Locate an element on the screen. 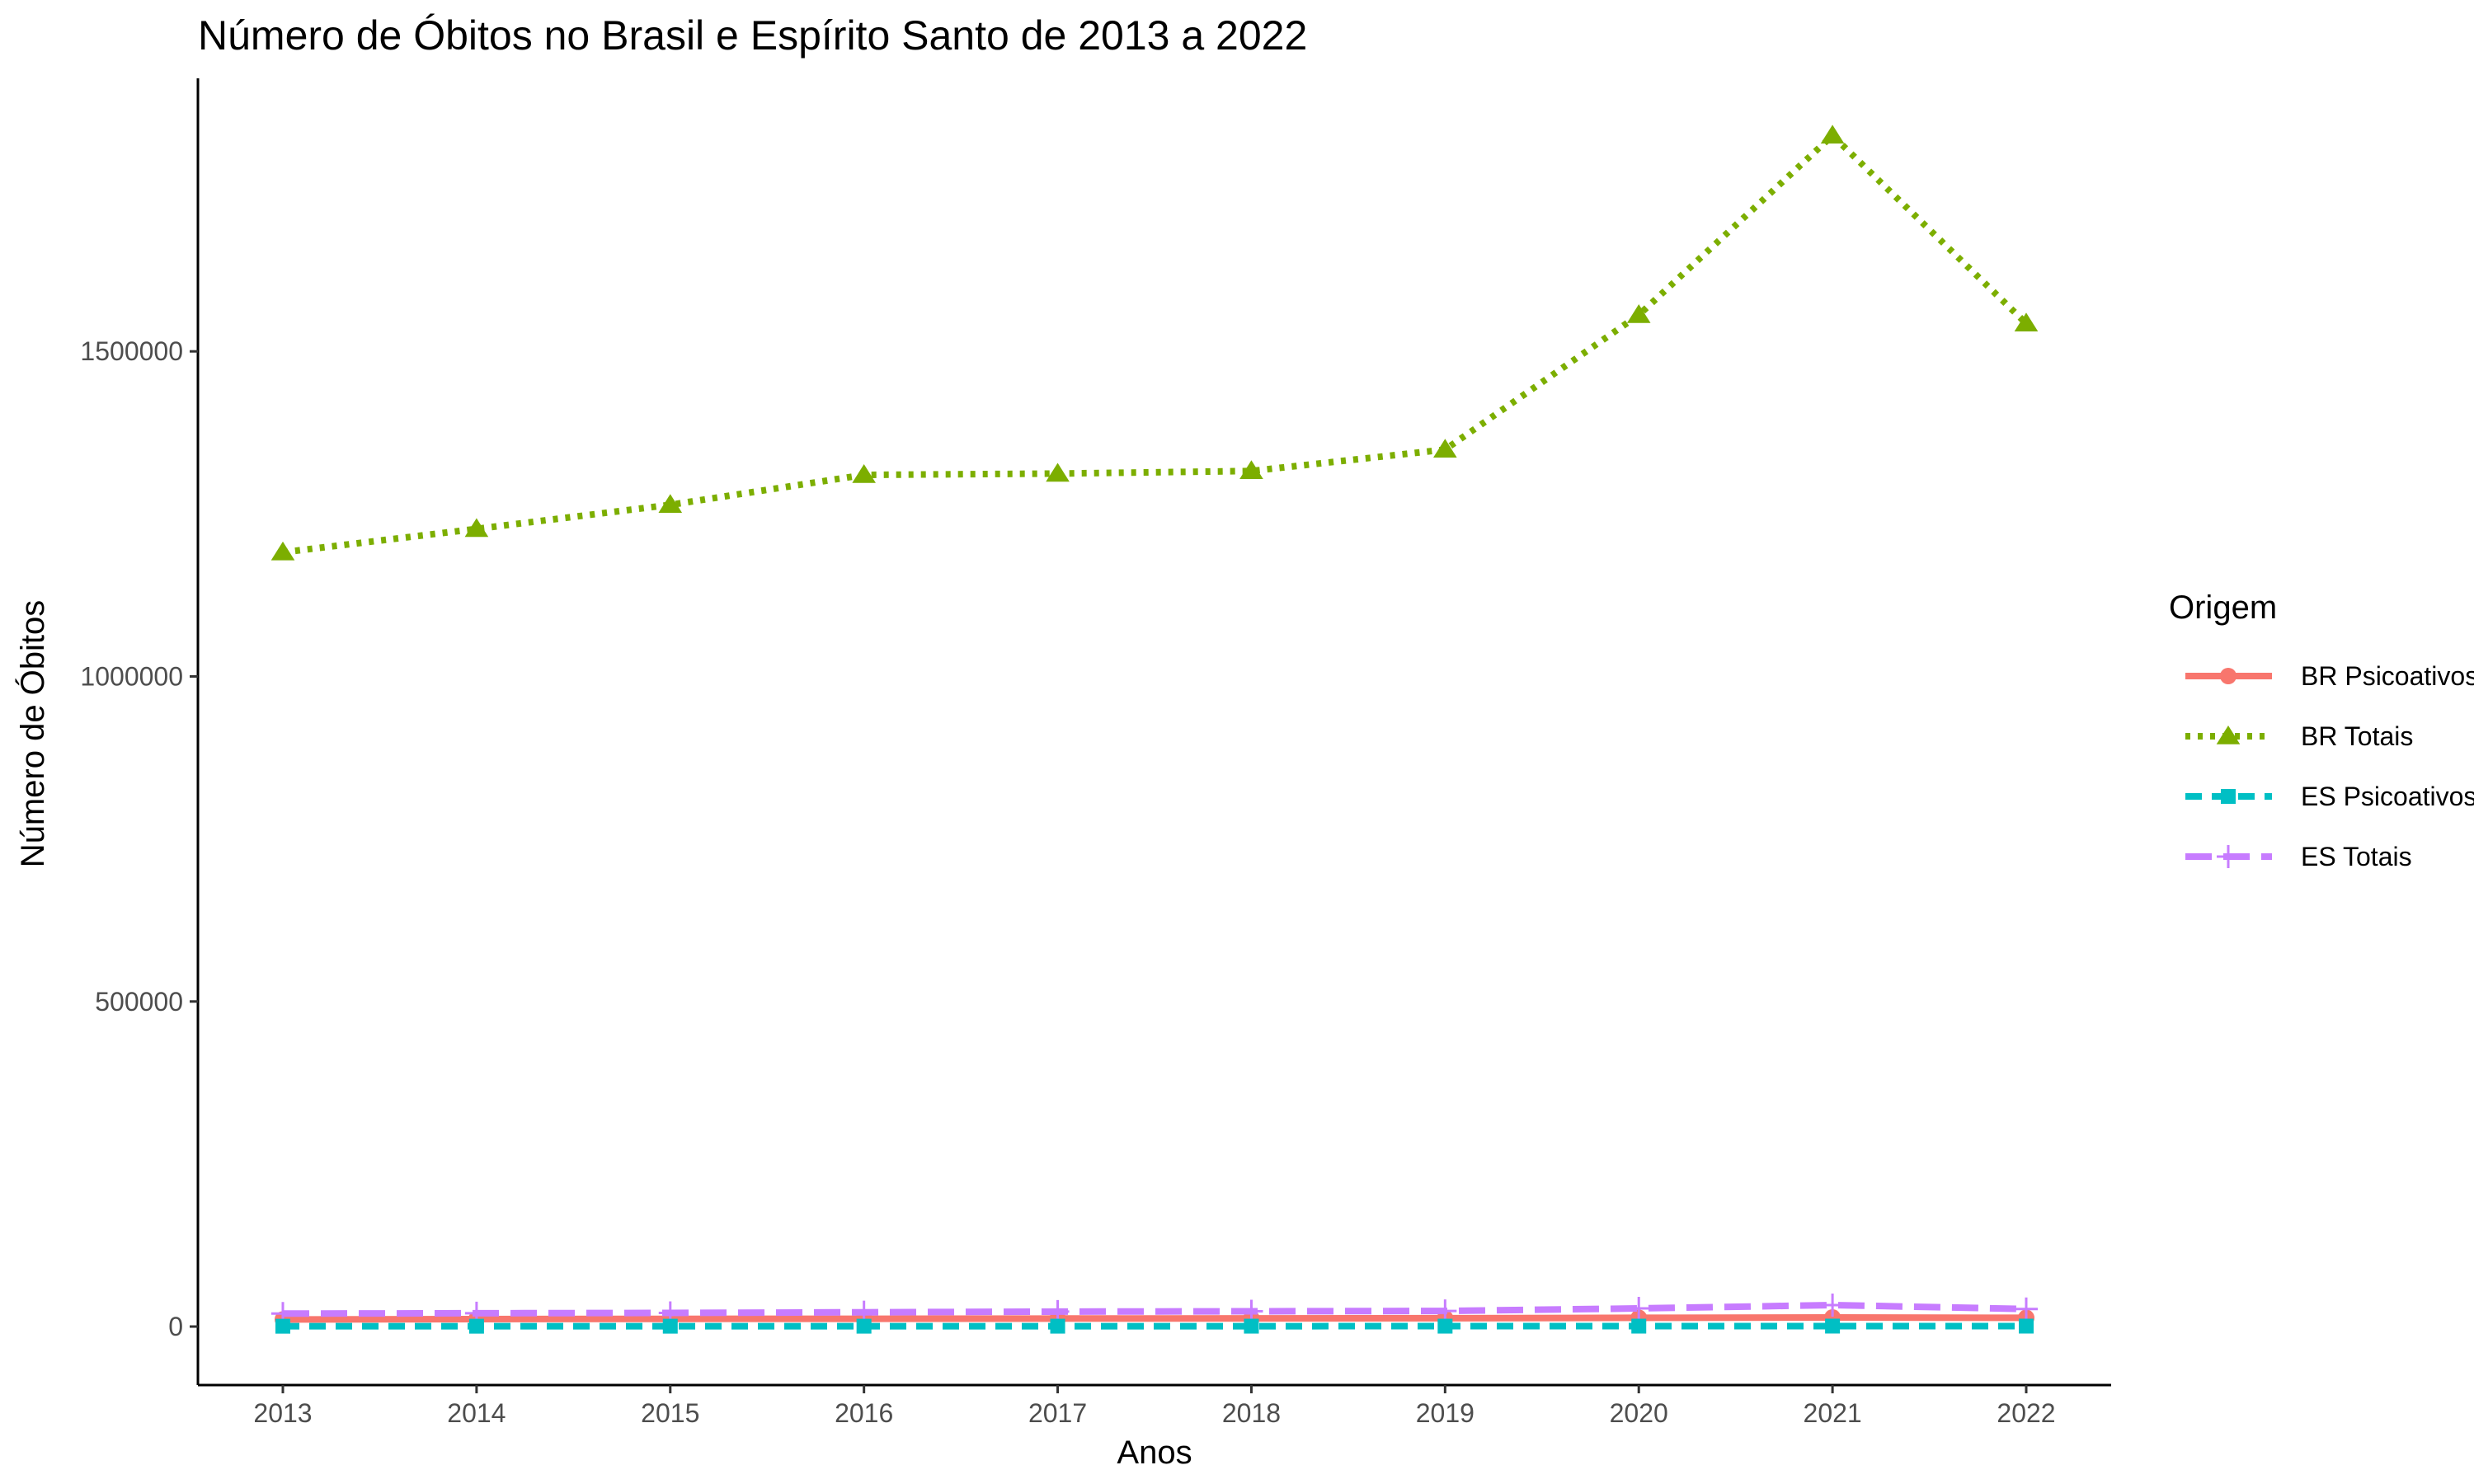 This screenshot has height=1484, width=2474. legend-label: BR Psicoativos is located at coordinates (2387, 676).